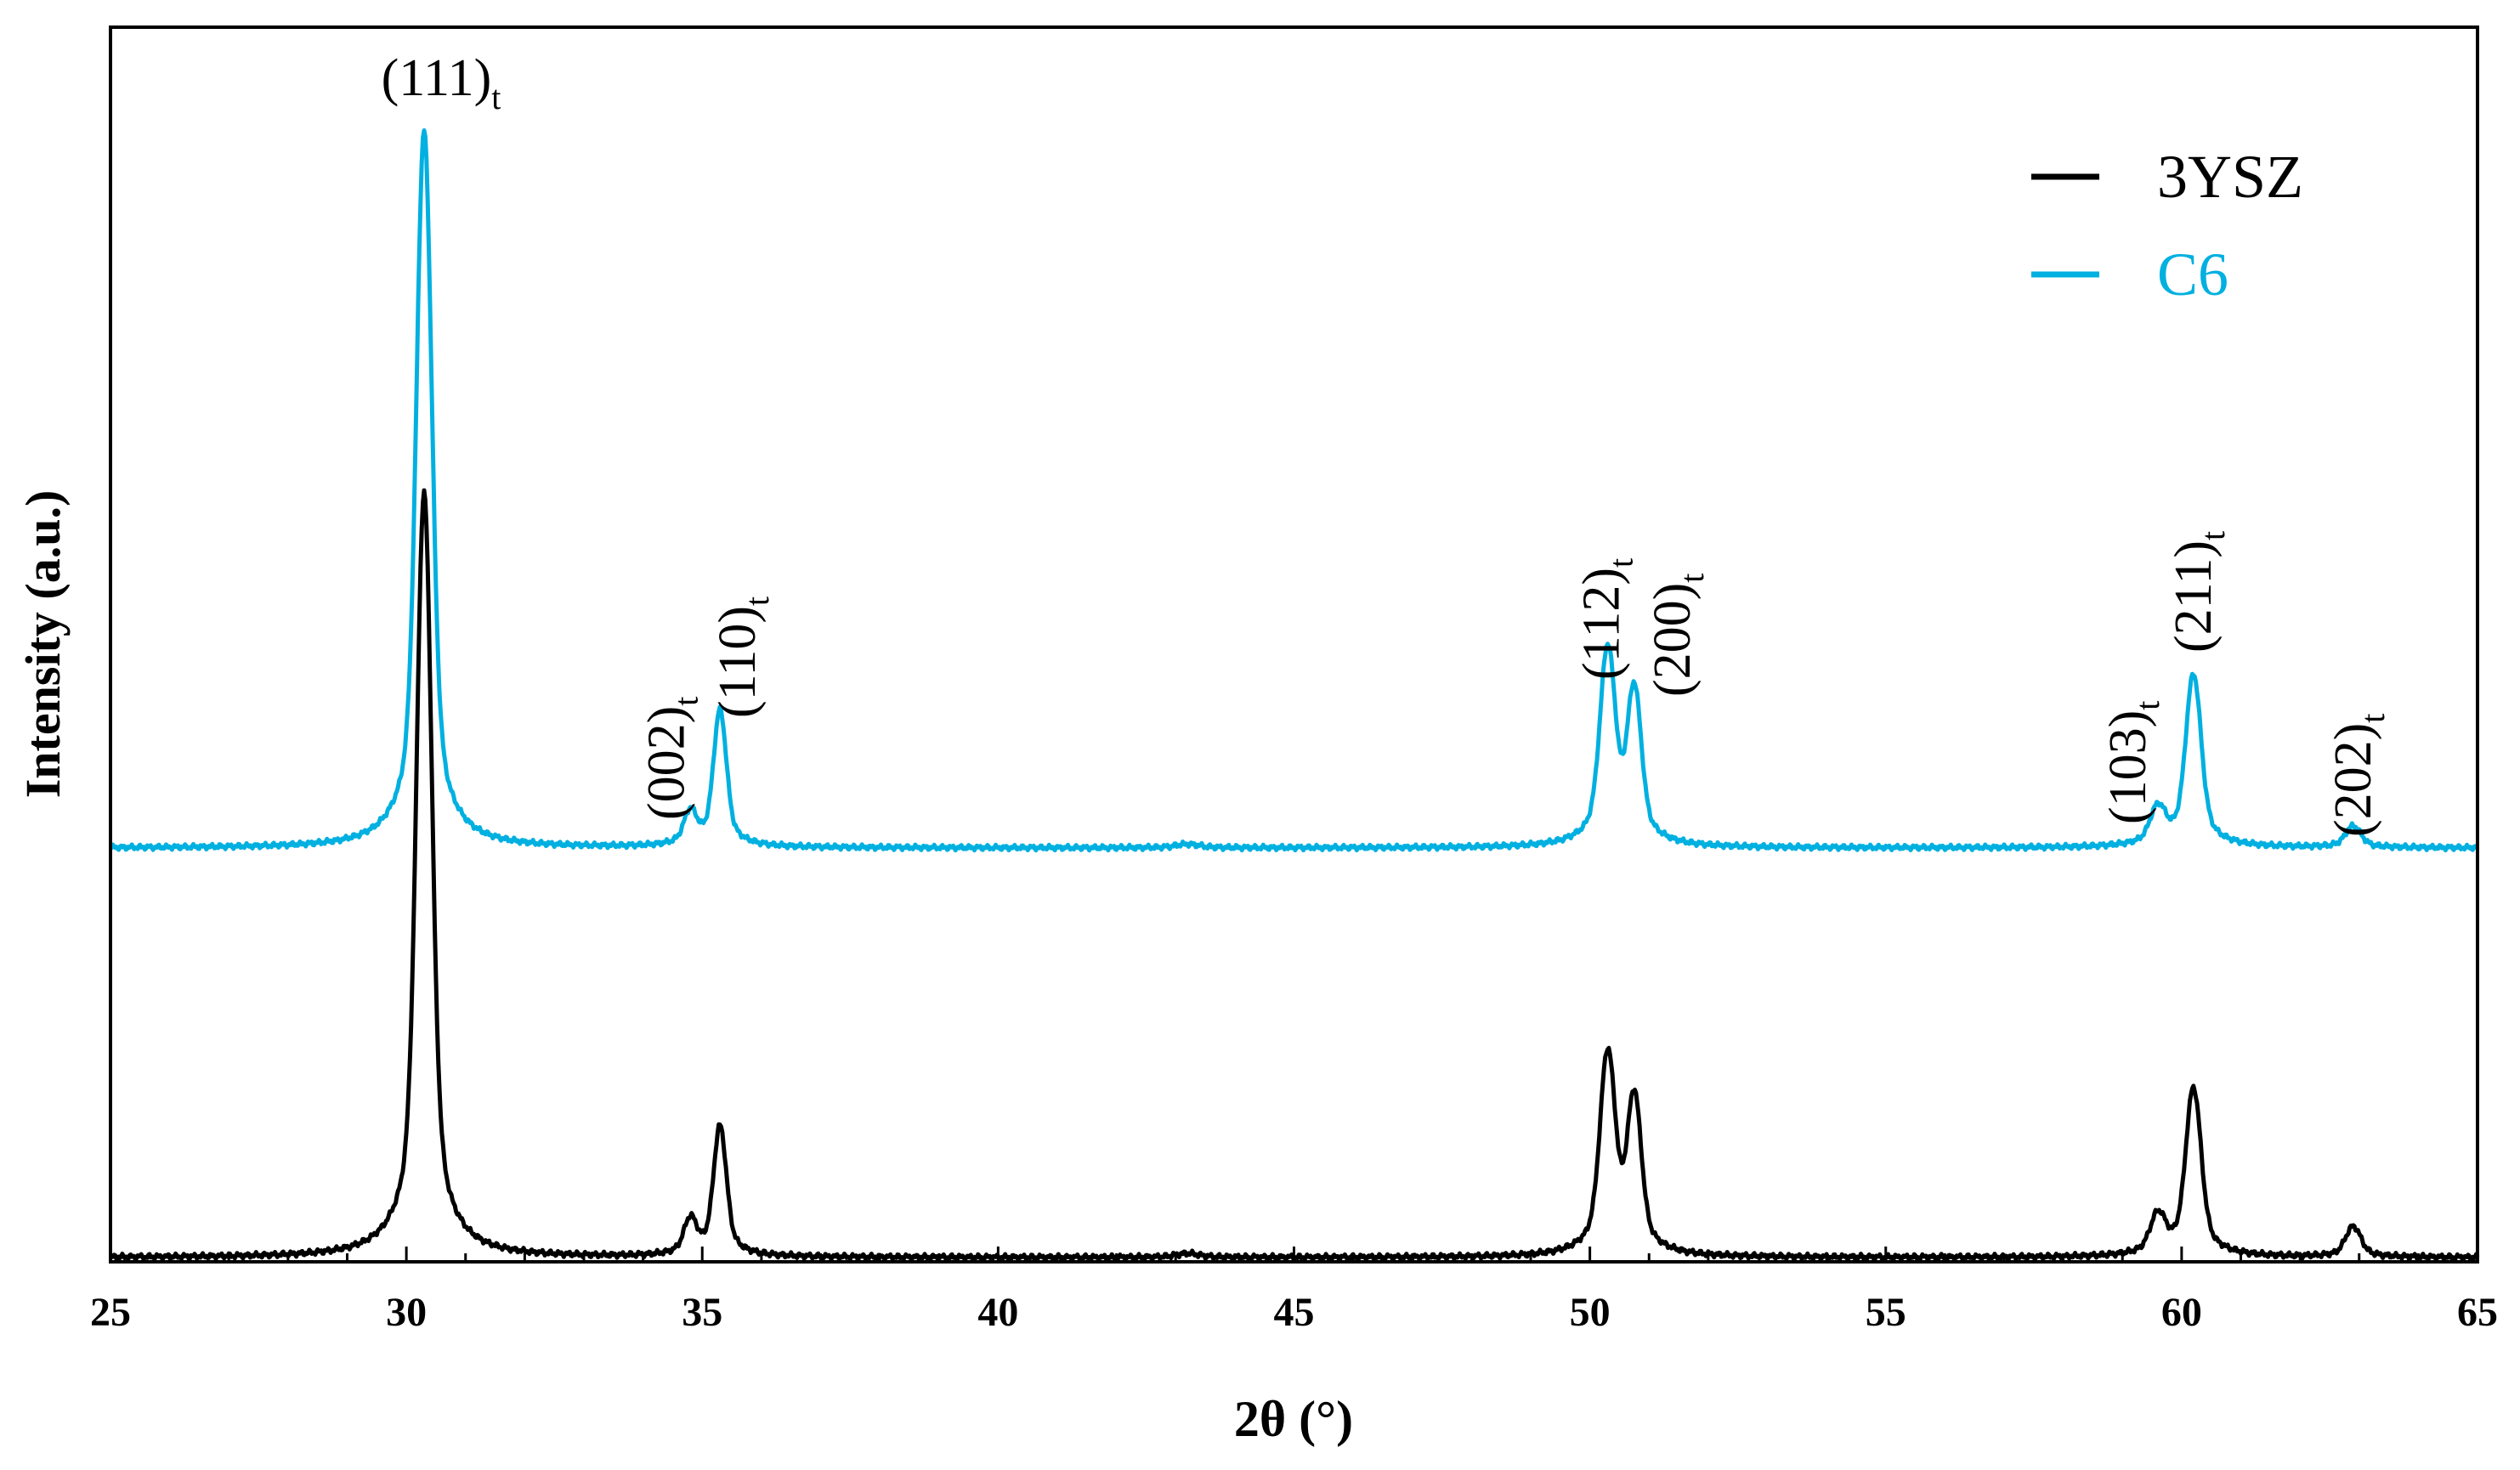  Describe the element at coordinates (2198, 592) in the screenshot. I see `peak-label: (211)t` at that location.